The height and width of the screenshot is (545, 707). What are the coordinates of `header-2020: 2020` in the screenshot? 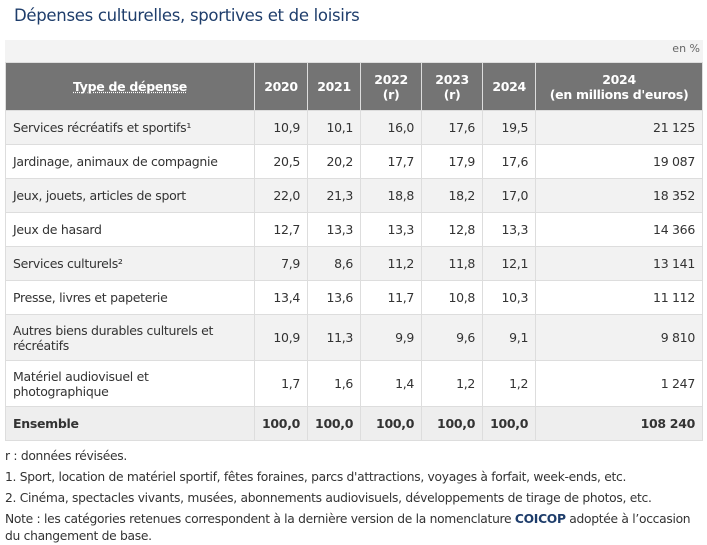 It's located at (281, 86).